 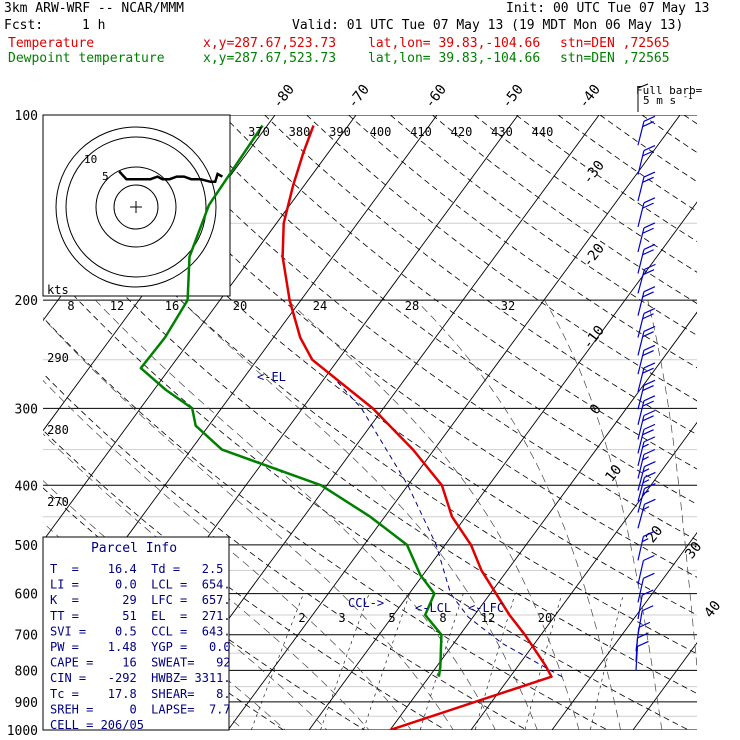 I want to click on theta-e-label: 390, so click(x=340, y=132).